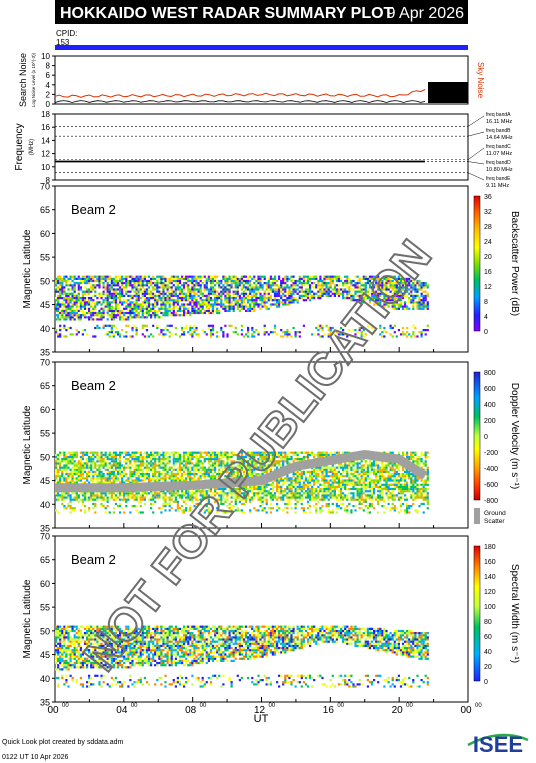 The height and width of the screenshot is (763, 536). I want to click on scale-tick-label: 36, so click(488, 197).